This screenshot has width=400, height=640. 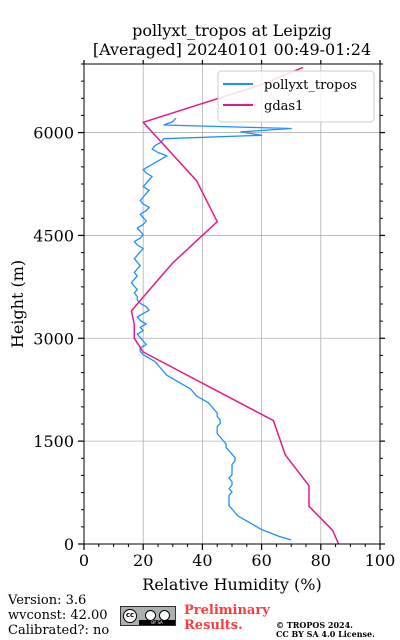 What do you see at coordinates (202, 560) in the screenshot?
I see `x-tick-label: 40` at bounding box center [202, 560].